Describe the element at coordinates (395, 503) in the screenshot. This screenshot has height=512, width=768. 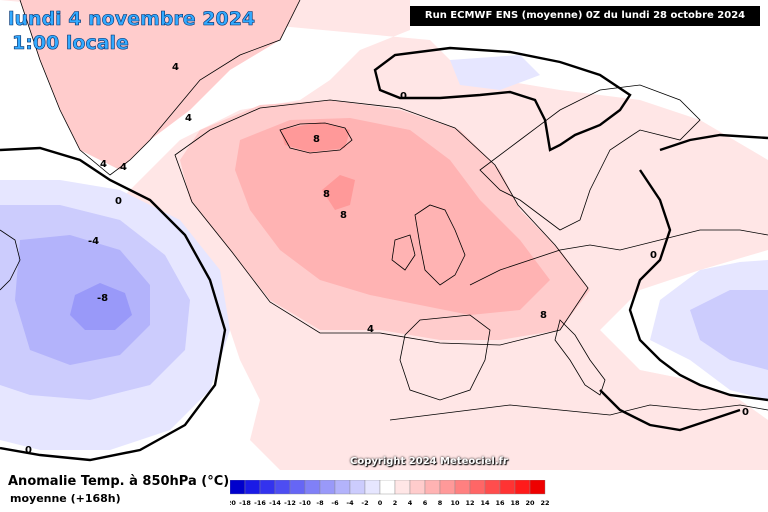
I see `scale-label: 2` at that location.